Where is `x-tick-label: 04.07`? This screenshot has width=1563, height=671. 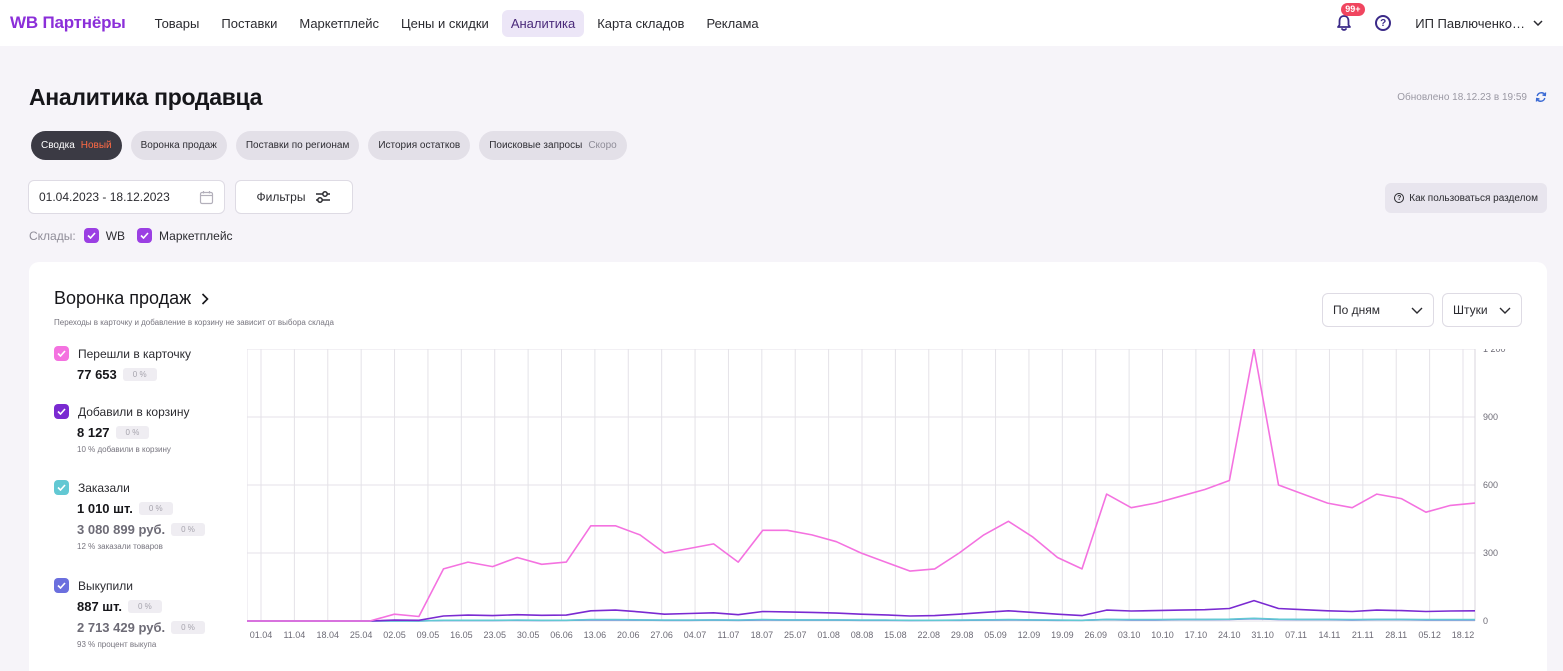
x-tick-label: 04.07 is located at coordinates (695, 635).